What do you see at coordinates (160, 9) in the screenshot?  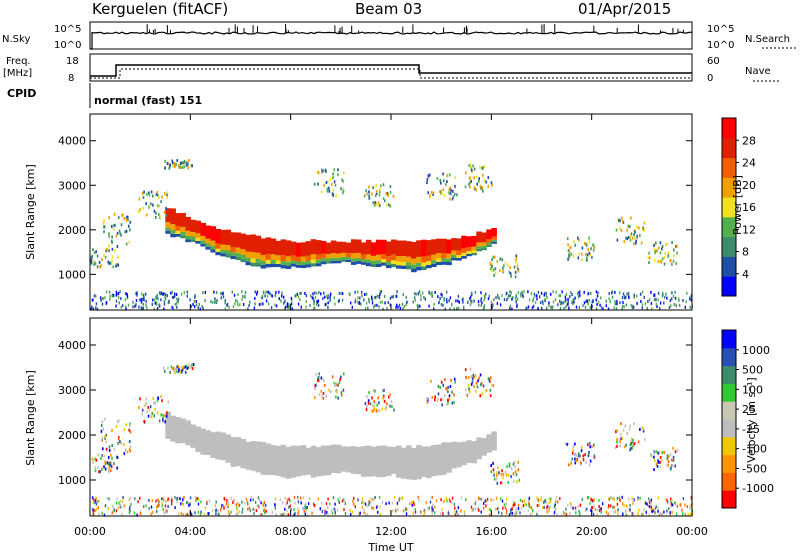 I see `station-title: Kerguelen (fitACF)` at bounding box center [160, 9].